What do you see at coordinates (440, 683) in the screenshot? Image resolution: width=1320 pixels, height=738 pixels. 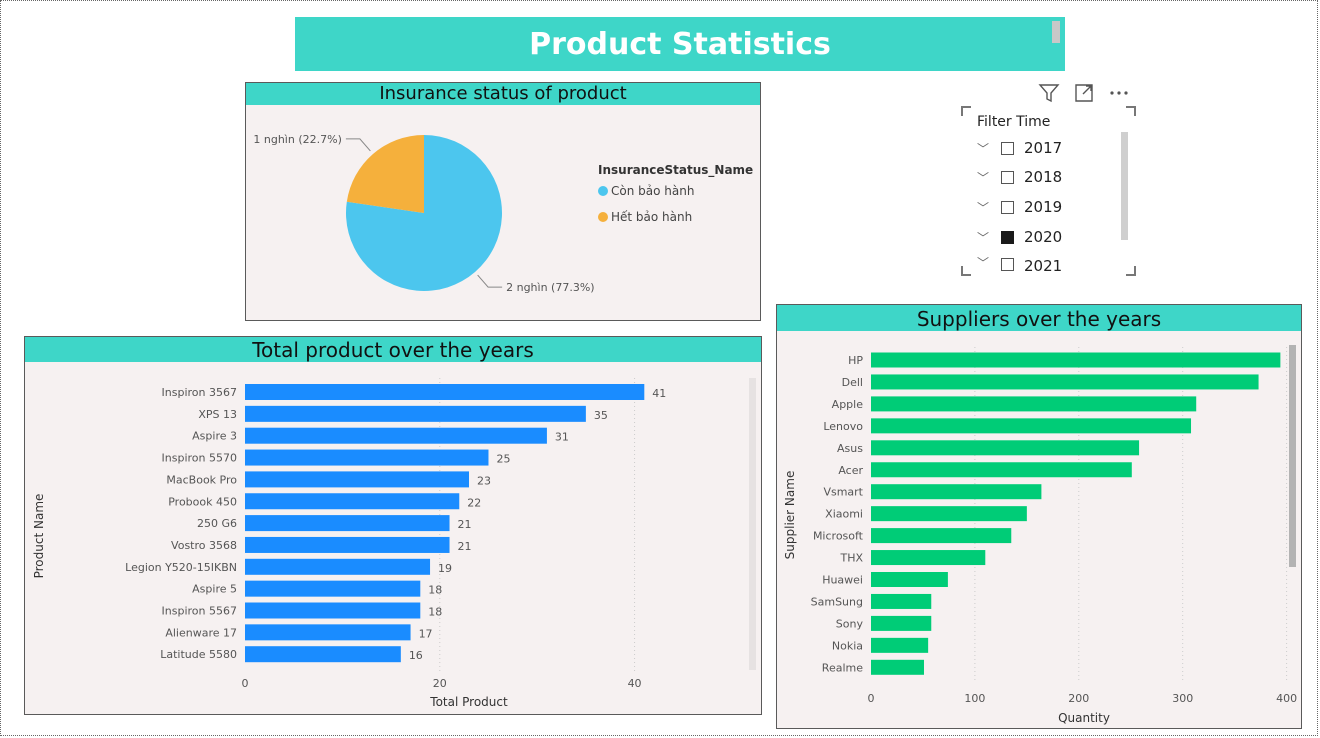 I see `x-tick-label: 20` at bounding box center [440, 683].